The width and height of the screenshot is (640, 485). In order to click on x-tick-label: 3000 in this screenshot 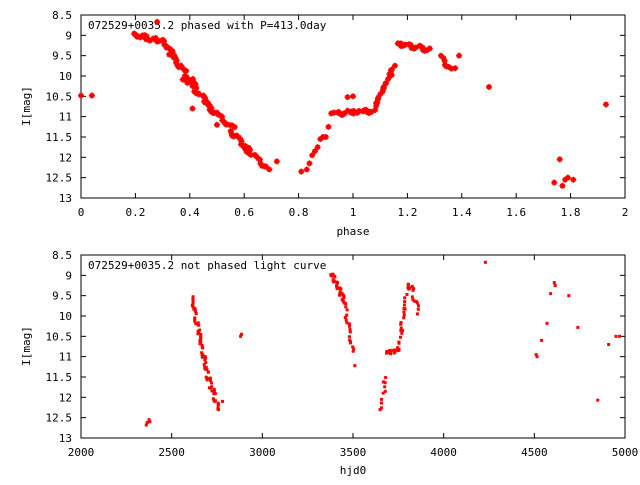, I will do `click(262, 452)`.